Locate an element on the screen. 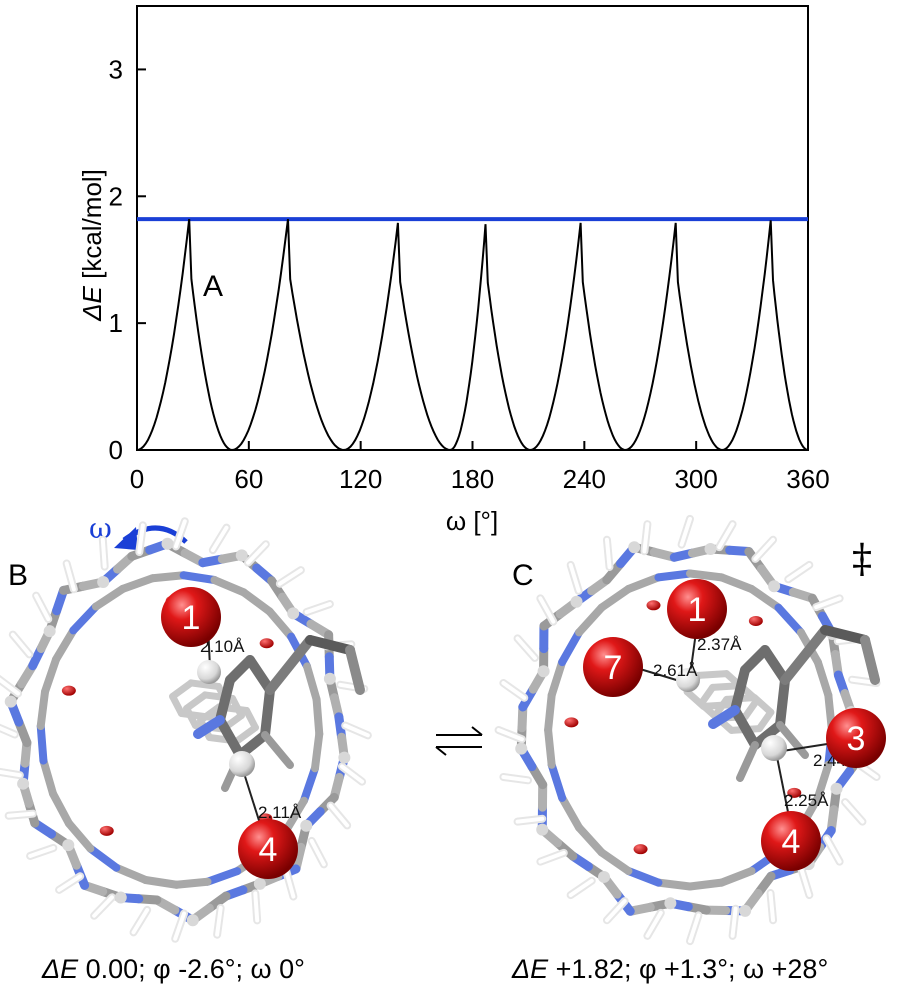 This screenshot has height=991, width=920. y-tick-label: 0 is located at coordinates (116, 450).